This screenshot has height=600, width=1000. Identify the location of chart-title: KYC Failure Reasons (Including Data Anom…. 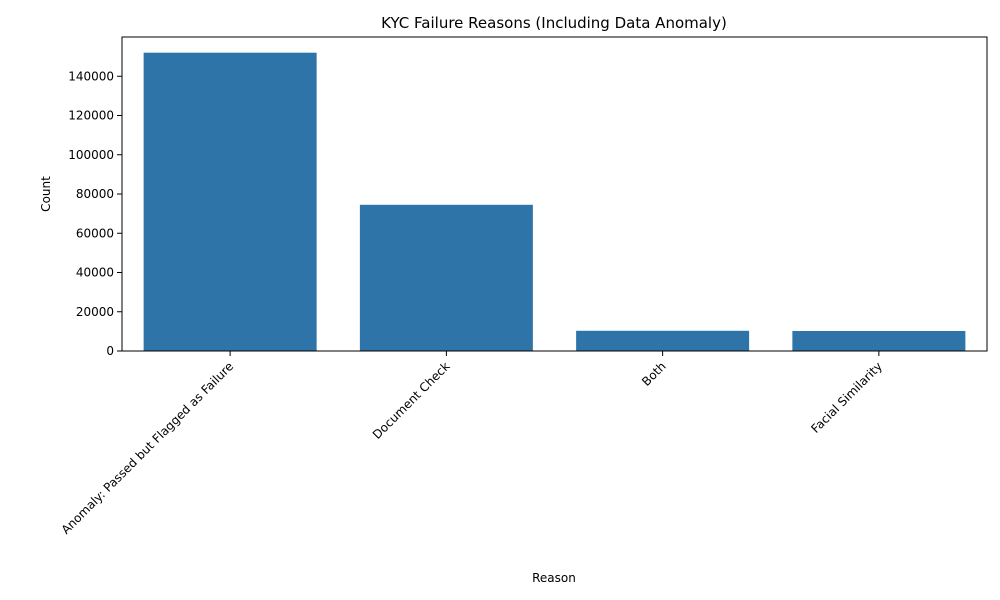
(554, 23).